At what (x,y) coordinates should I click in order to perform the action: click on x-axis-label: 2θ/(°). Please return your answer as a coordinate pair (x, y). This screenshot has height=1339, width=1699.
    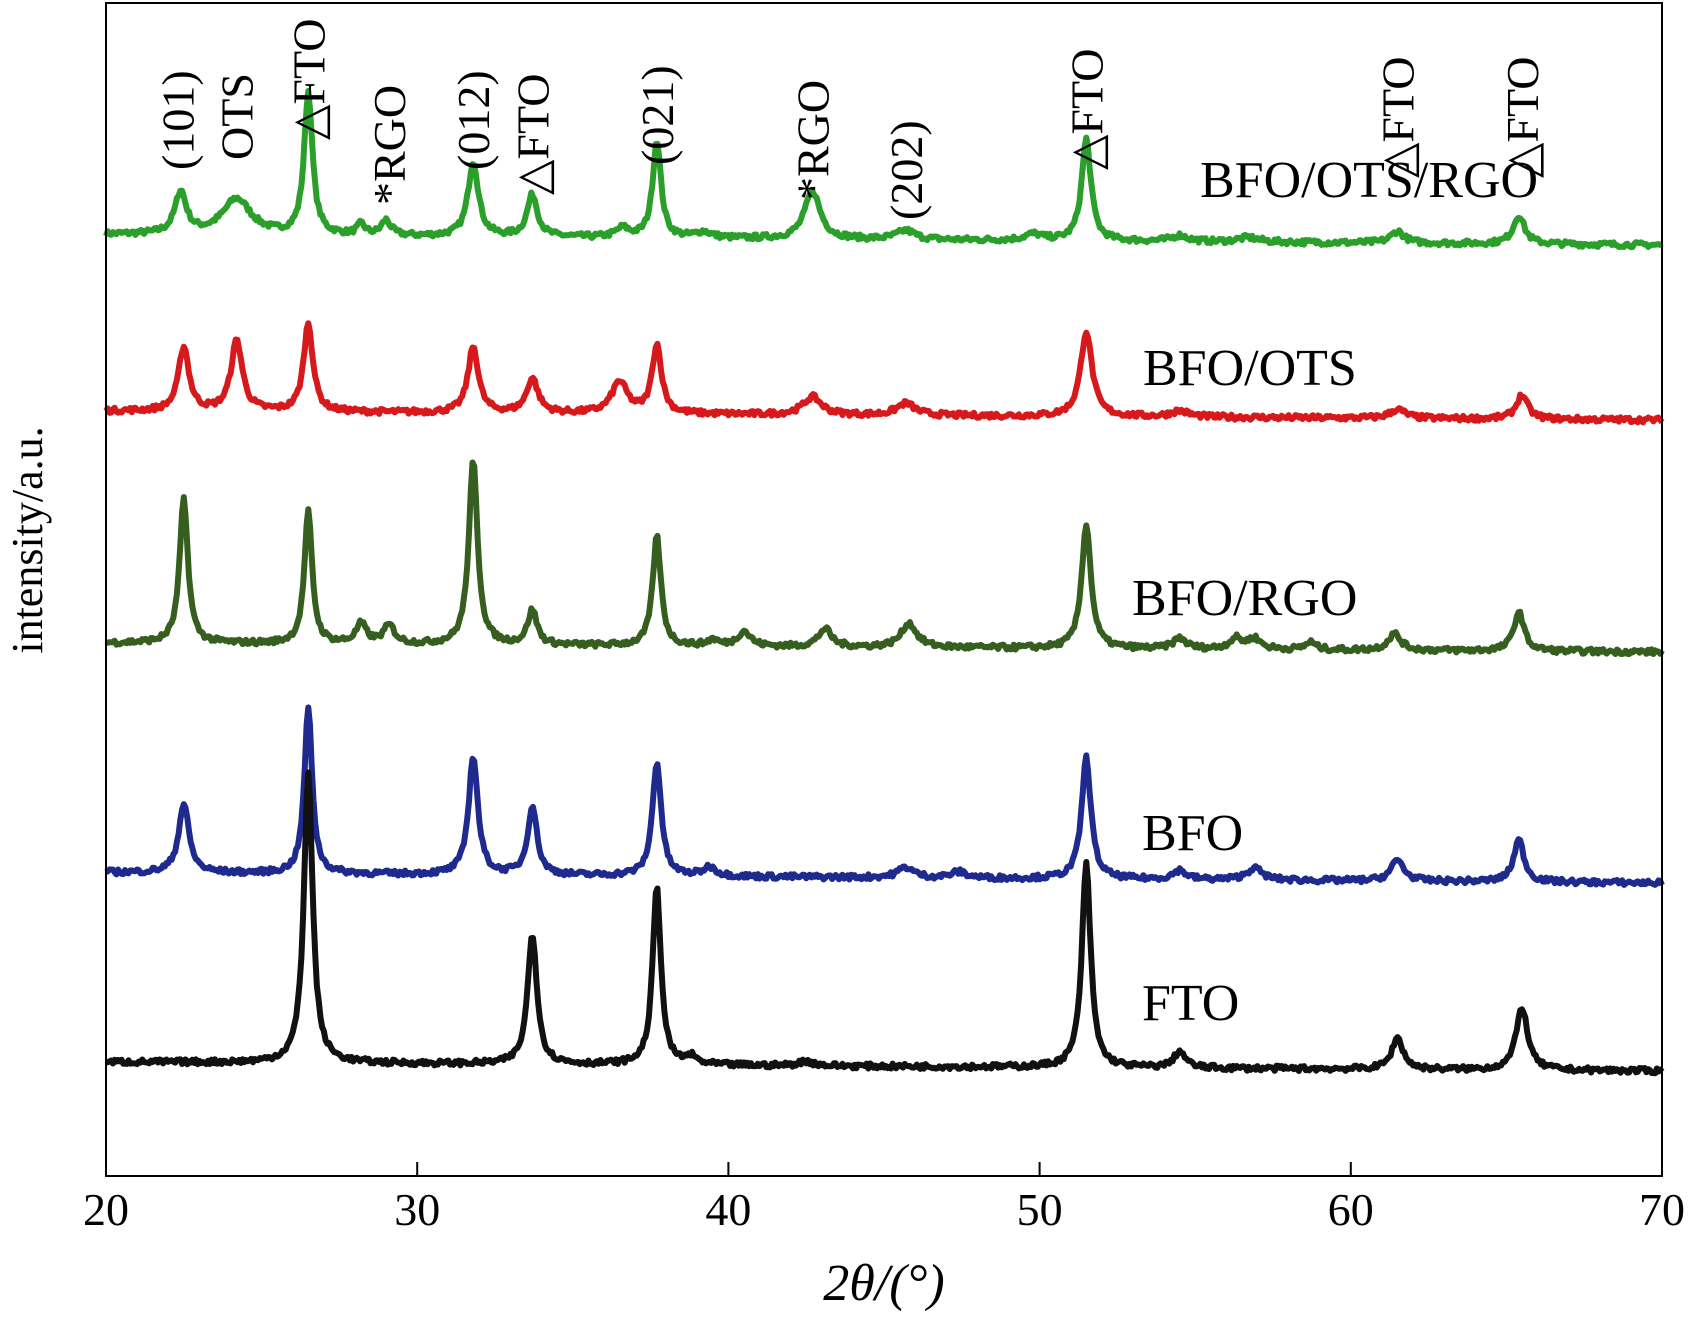
    Looking at the image, I should click on (883, 1283).